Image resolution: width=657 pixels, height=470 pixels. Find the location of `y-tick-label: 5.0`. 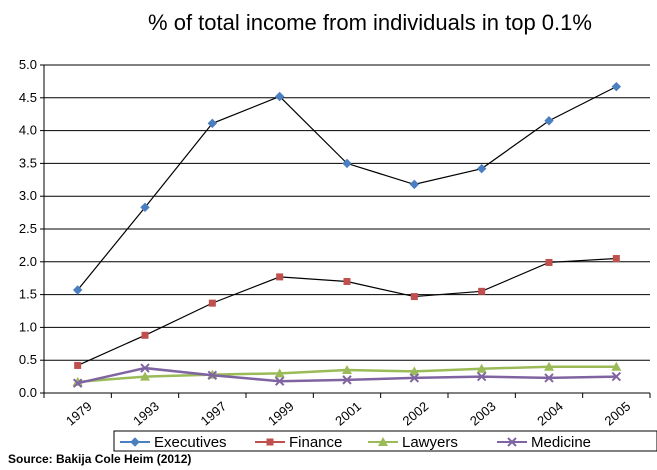

y-tick-label: 5.0 is located at coordinates (28, 64).